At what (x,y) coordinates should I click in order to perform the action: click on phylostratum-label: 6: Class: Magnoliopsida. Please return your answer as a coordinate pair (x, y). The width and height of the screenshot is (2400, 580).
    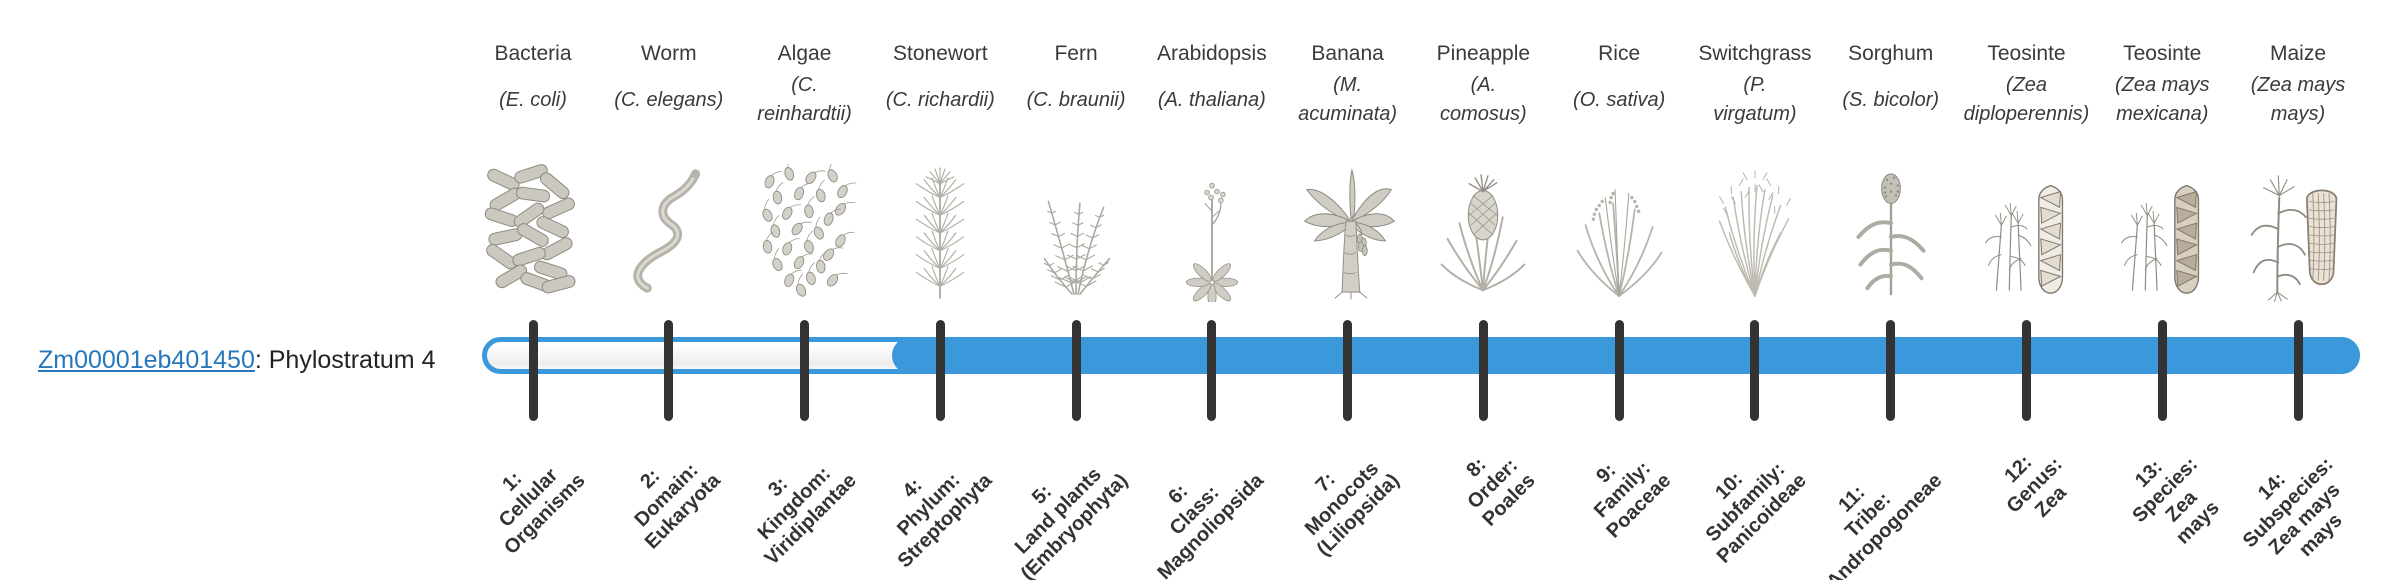
    Looking at the image, I should click on (1195, 508).